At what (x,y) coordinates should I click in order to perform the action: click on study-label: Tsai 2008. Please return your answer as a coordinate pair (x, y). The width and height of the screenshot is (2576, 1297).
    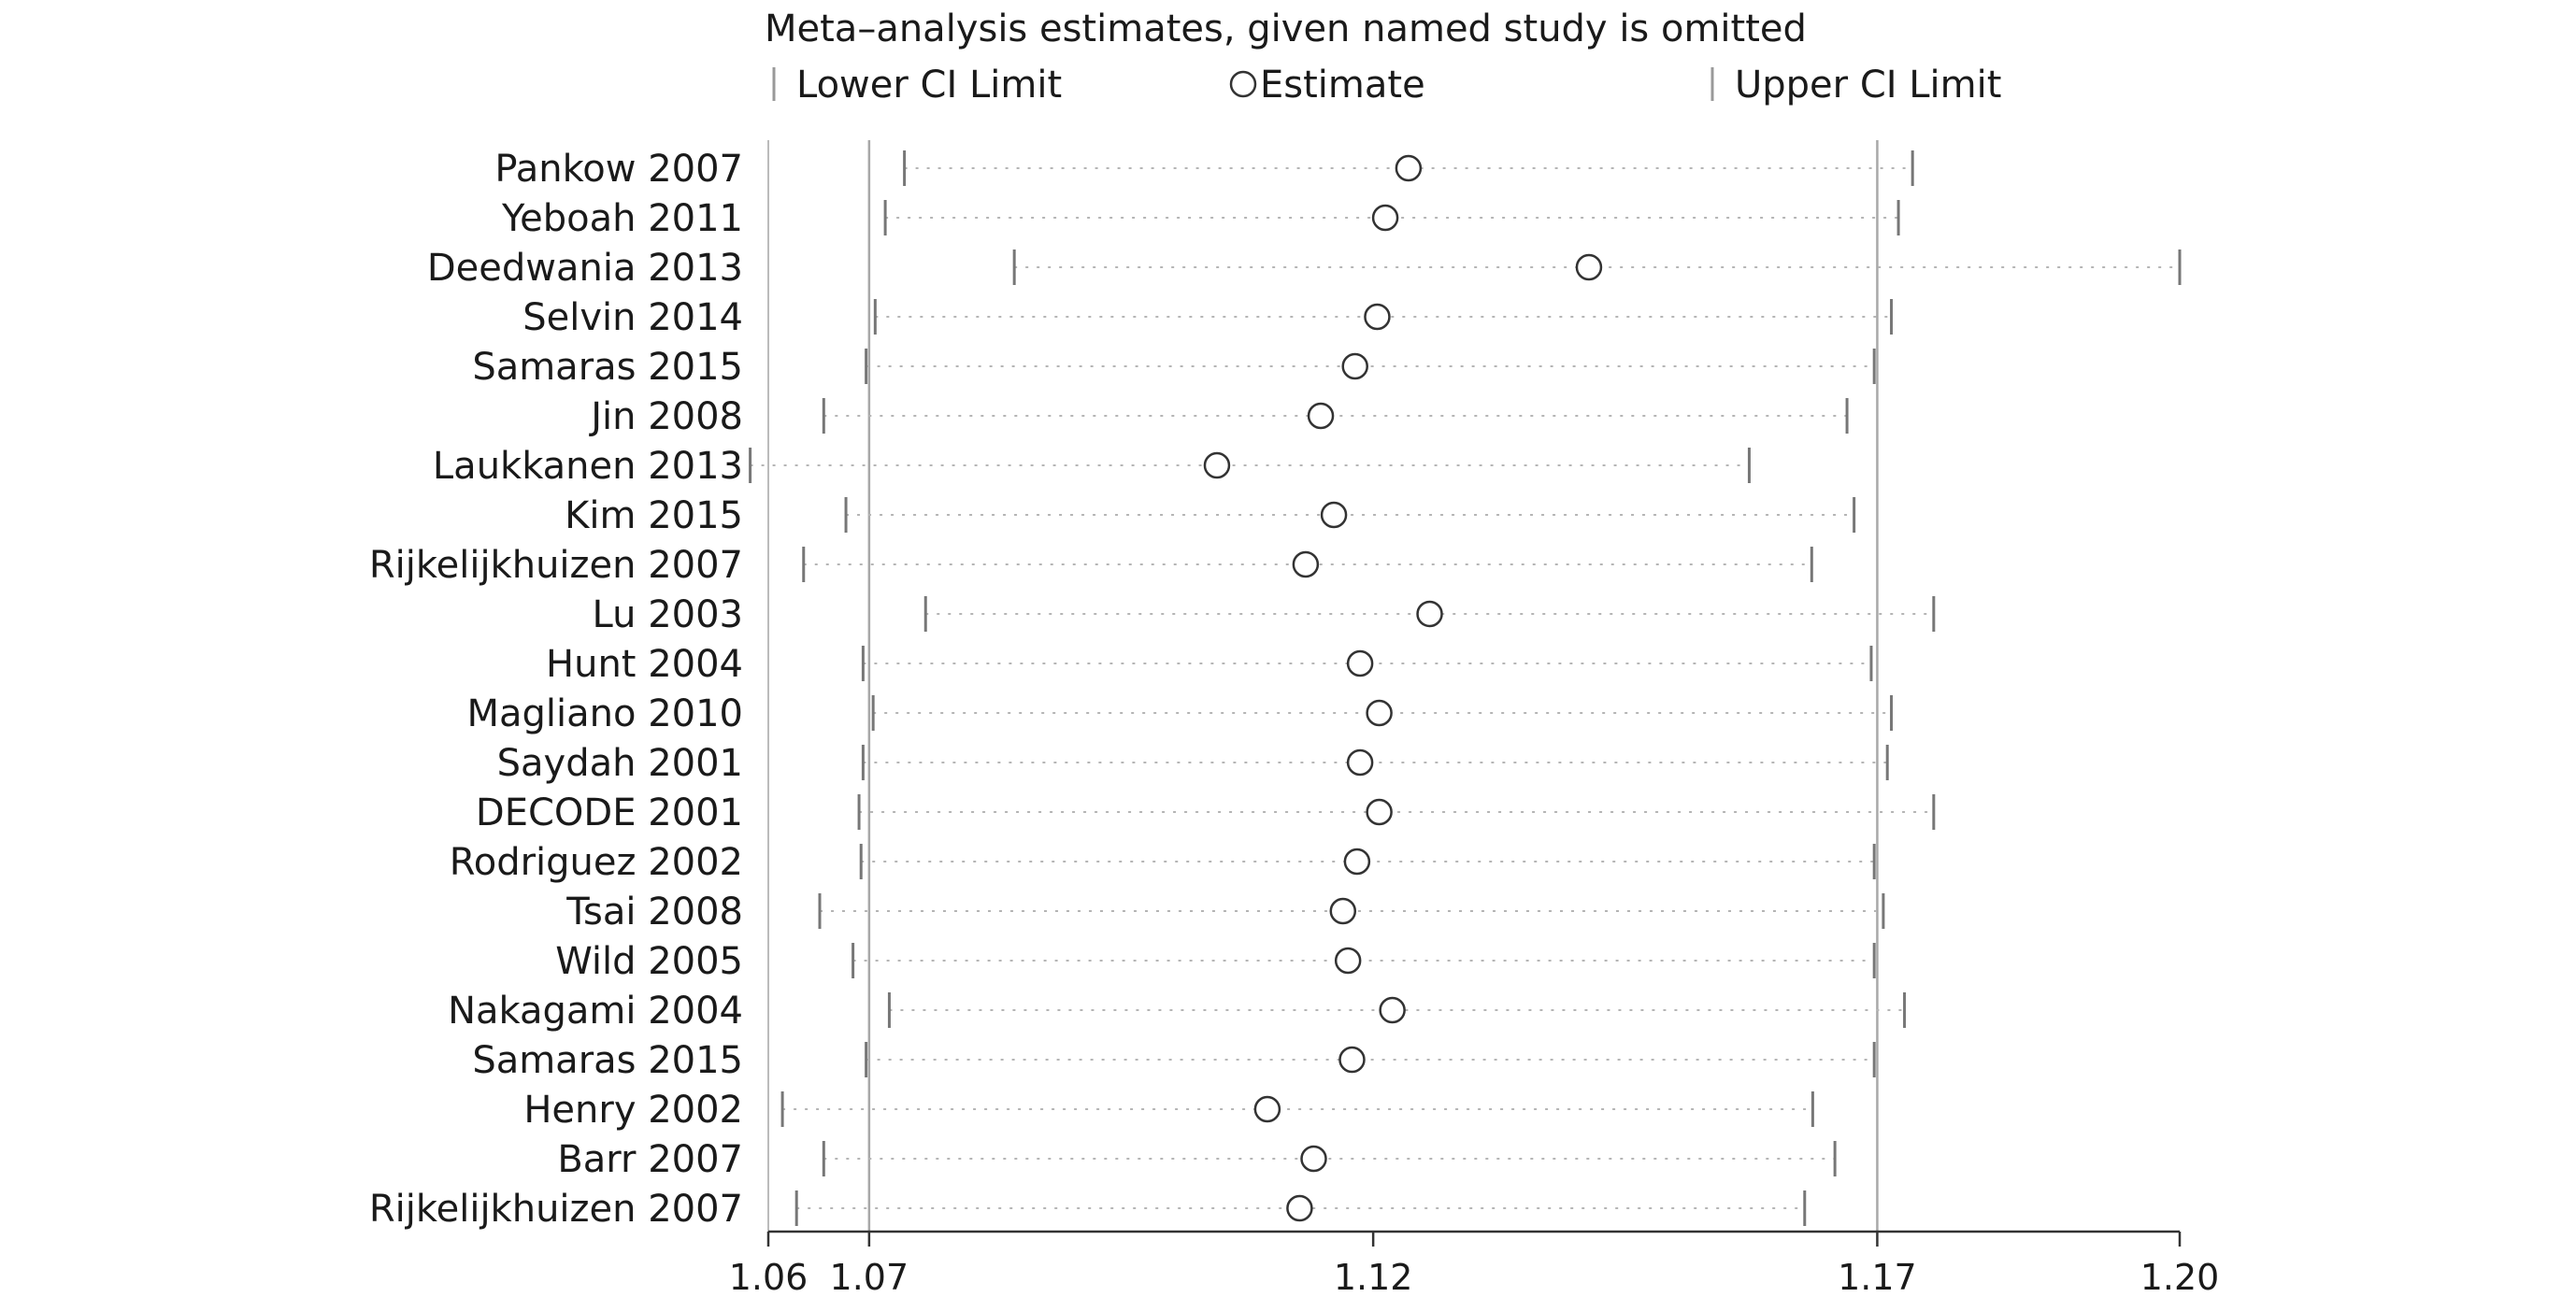
    Looking at the image, I should click on (654, 912).